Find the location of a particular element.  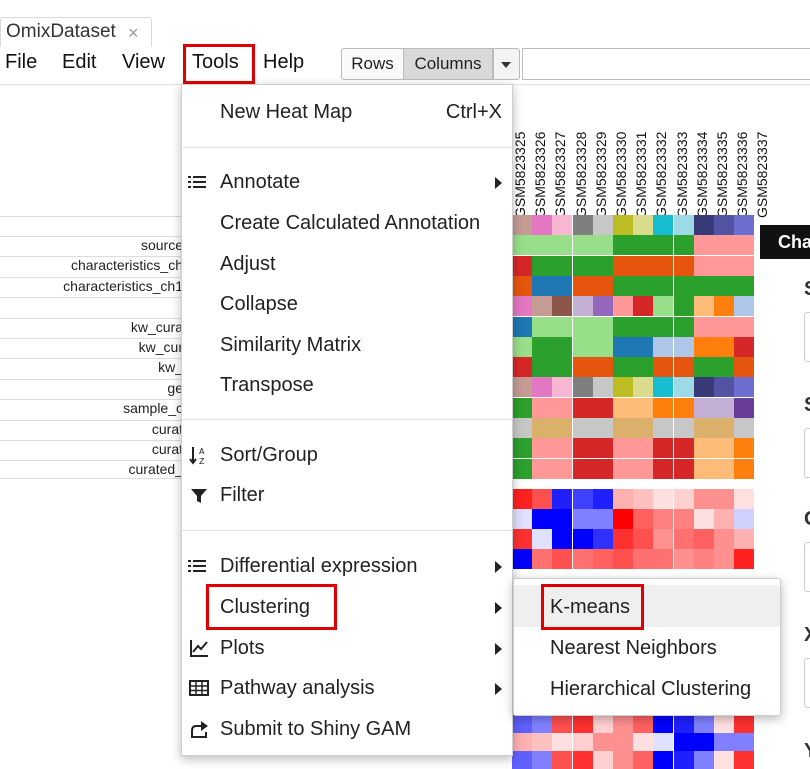

column-header: GSM5823336 is located at coordinates (744, 163).